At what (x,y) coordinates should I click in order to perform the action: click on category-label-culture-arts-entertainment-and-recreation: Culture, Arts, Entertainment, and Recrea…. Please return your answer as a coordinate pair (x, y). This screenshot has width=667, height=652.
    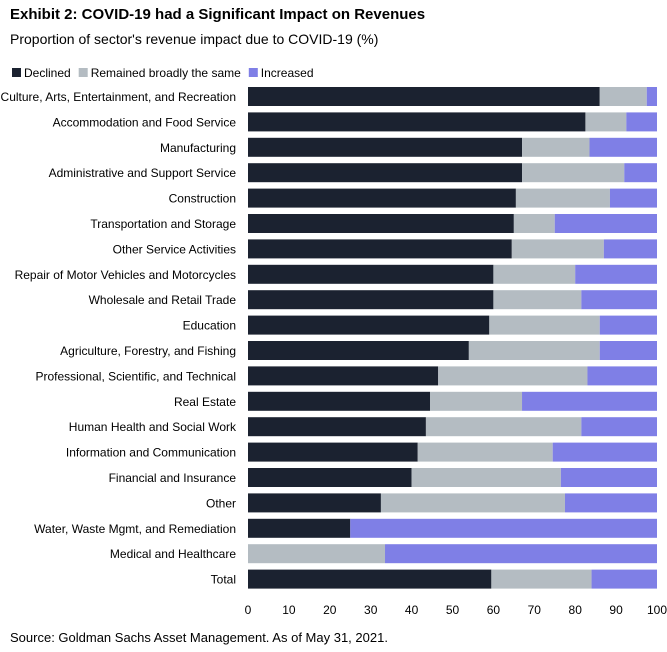
    Looking at the image, I should click on (118, 97).